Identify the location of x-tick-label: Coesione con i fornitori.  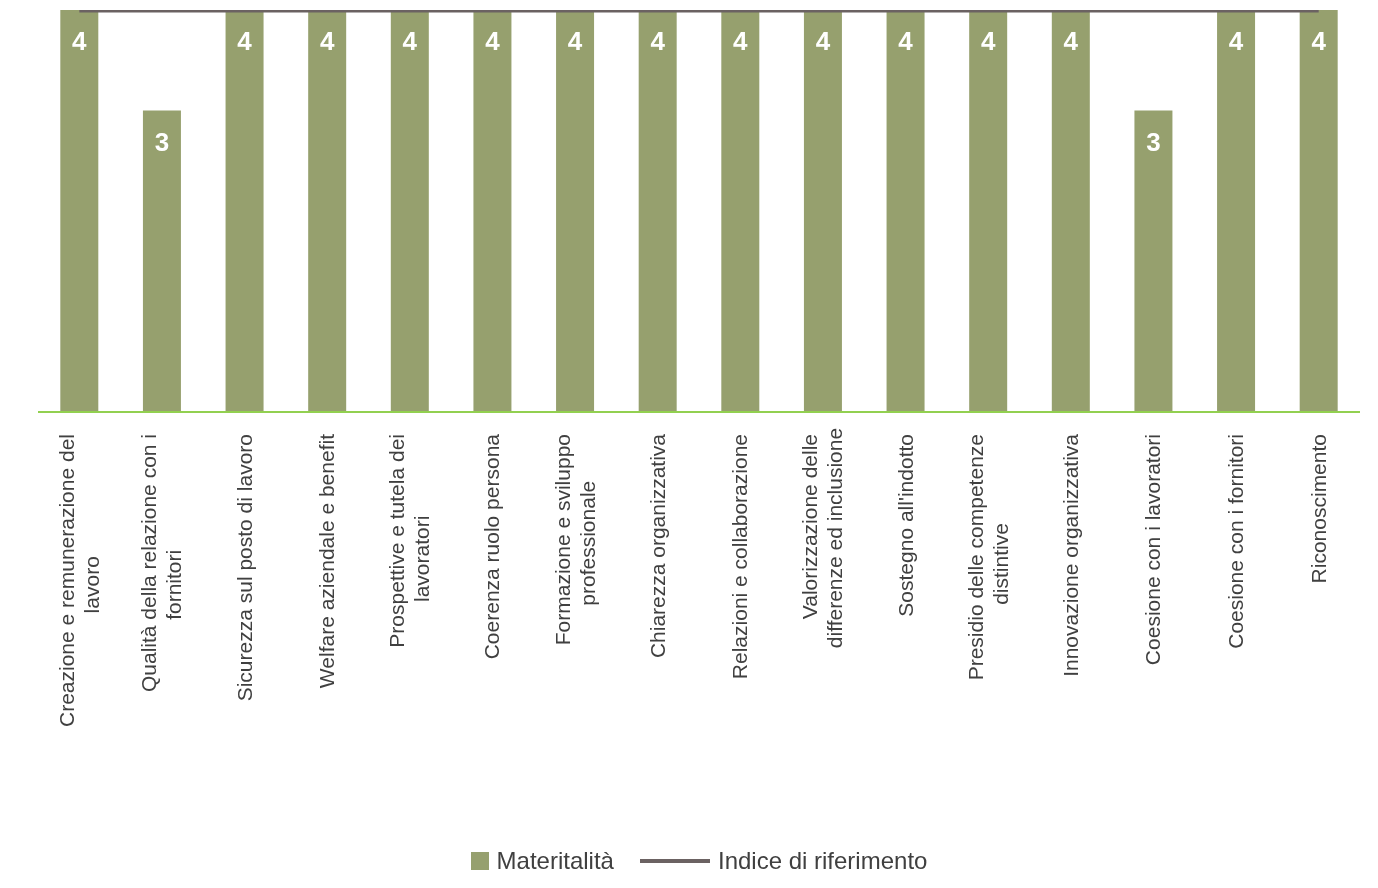
(1236, 541).